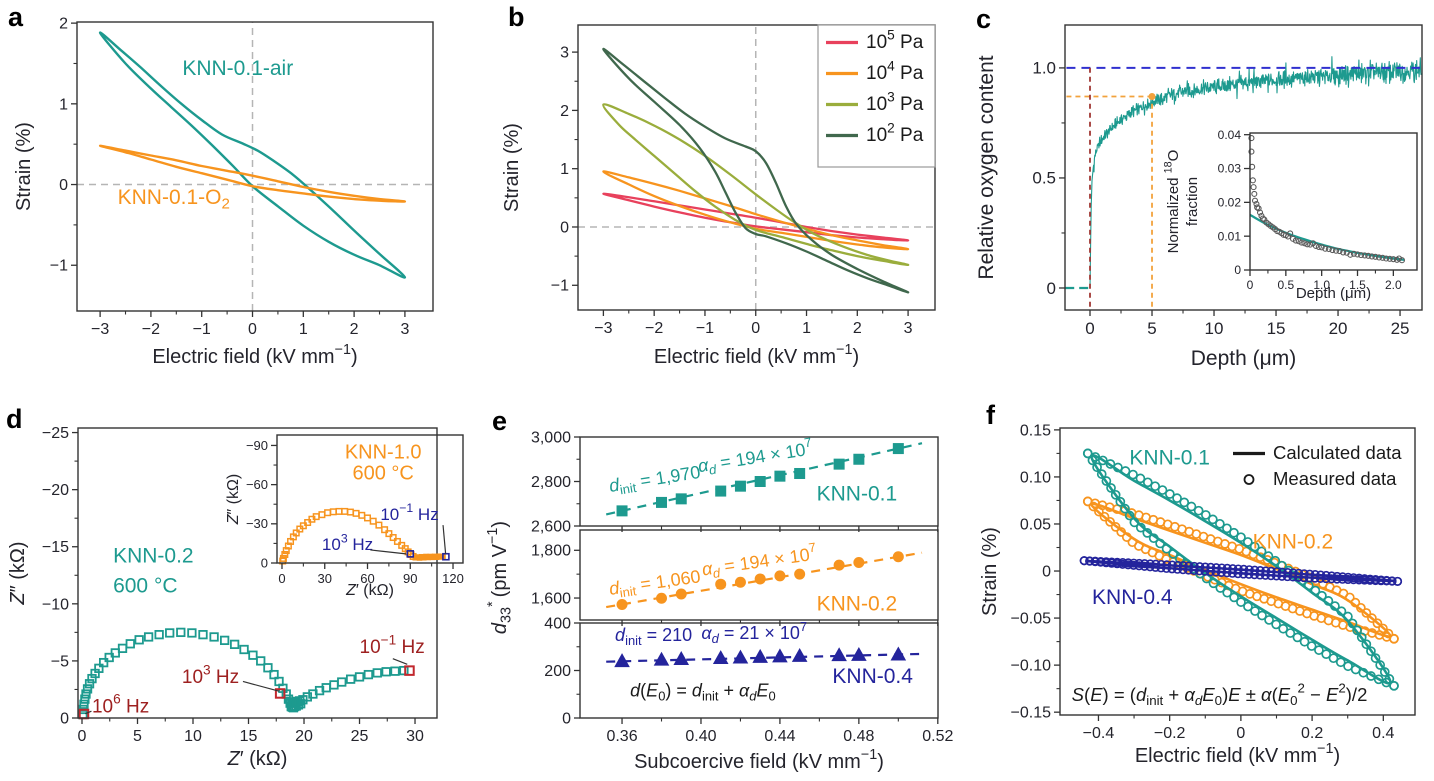 The width and height of the screenshot is (1434, 781). I want to click on svg-text: αd = 21 × 107, so click(754, 632).